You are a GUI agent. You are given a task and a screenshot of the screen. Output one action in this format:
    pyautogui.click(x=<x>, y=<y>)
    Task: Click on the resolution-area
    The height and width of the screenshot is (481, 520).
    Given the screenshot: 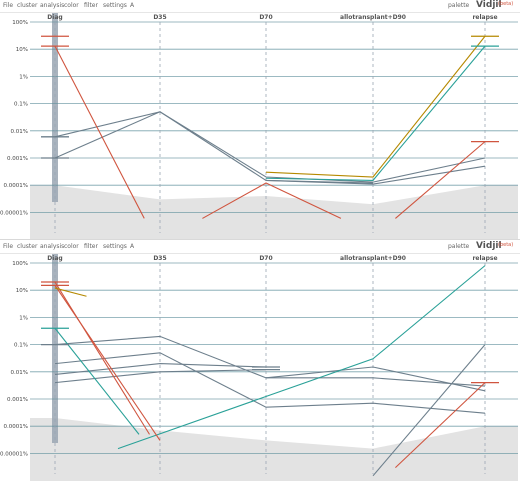 What is the action you would take?
    pyautogui.click(x=274, y=449)
    